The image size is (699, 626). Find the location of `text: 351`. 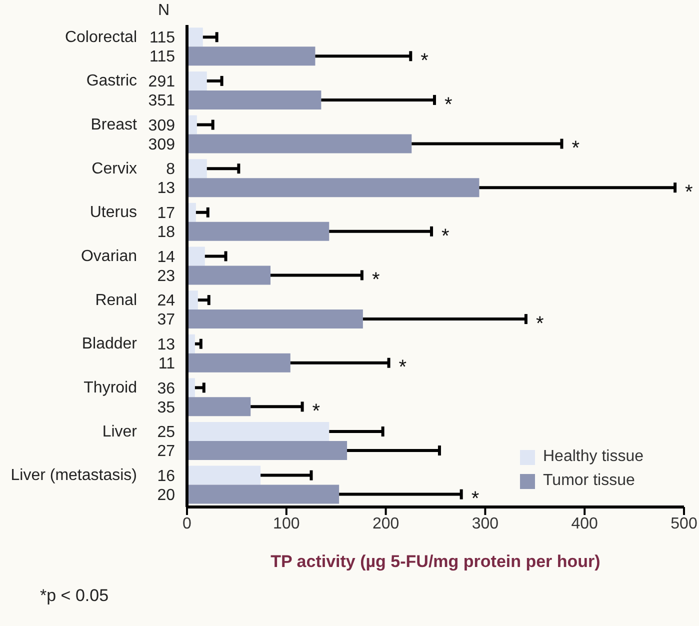

text: 351 is located at coordinates (162, 101).